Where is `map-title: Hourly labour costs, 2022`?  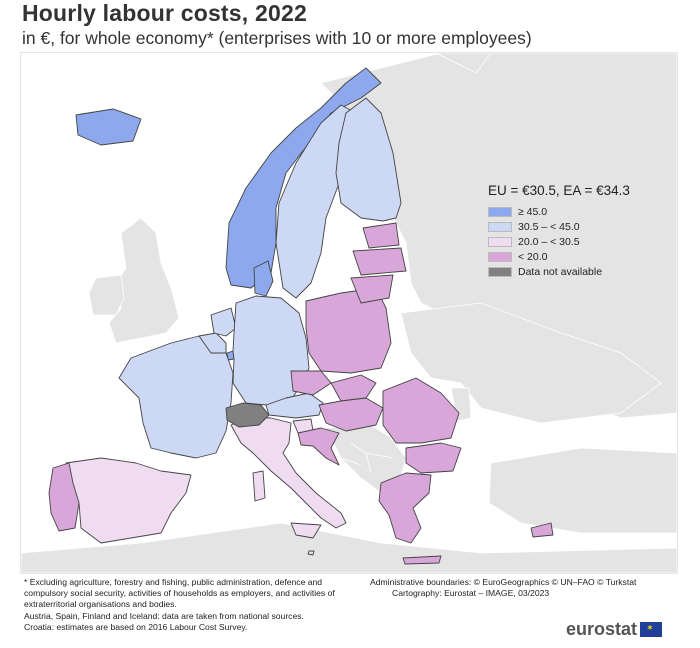
map-title: Hourly labour costs, 2022 is located at coordinates (164, 13).